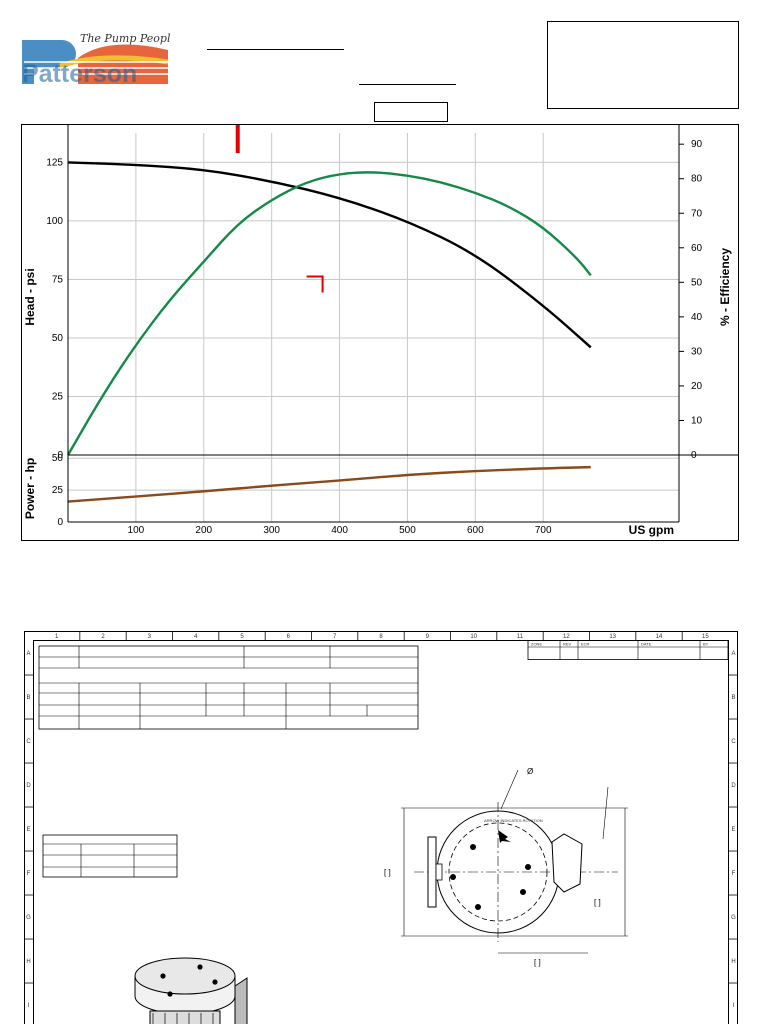 The height and width of the screenshot is (1024, 768). I want to click on x-tick-label: 600, so click(475, 530).